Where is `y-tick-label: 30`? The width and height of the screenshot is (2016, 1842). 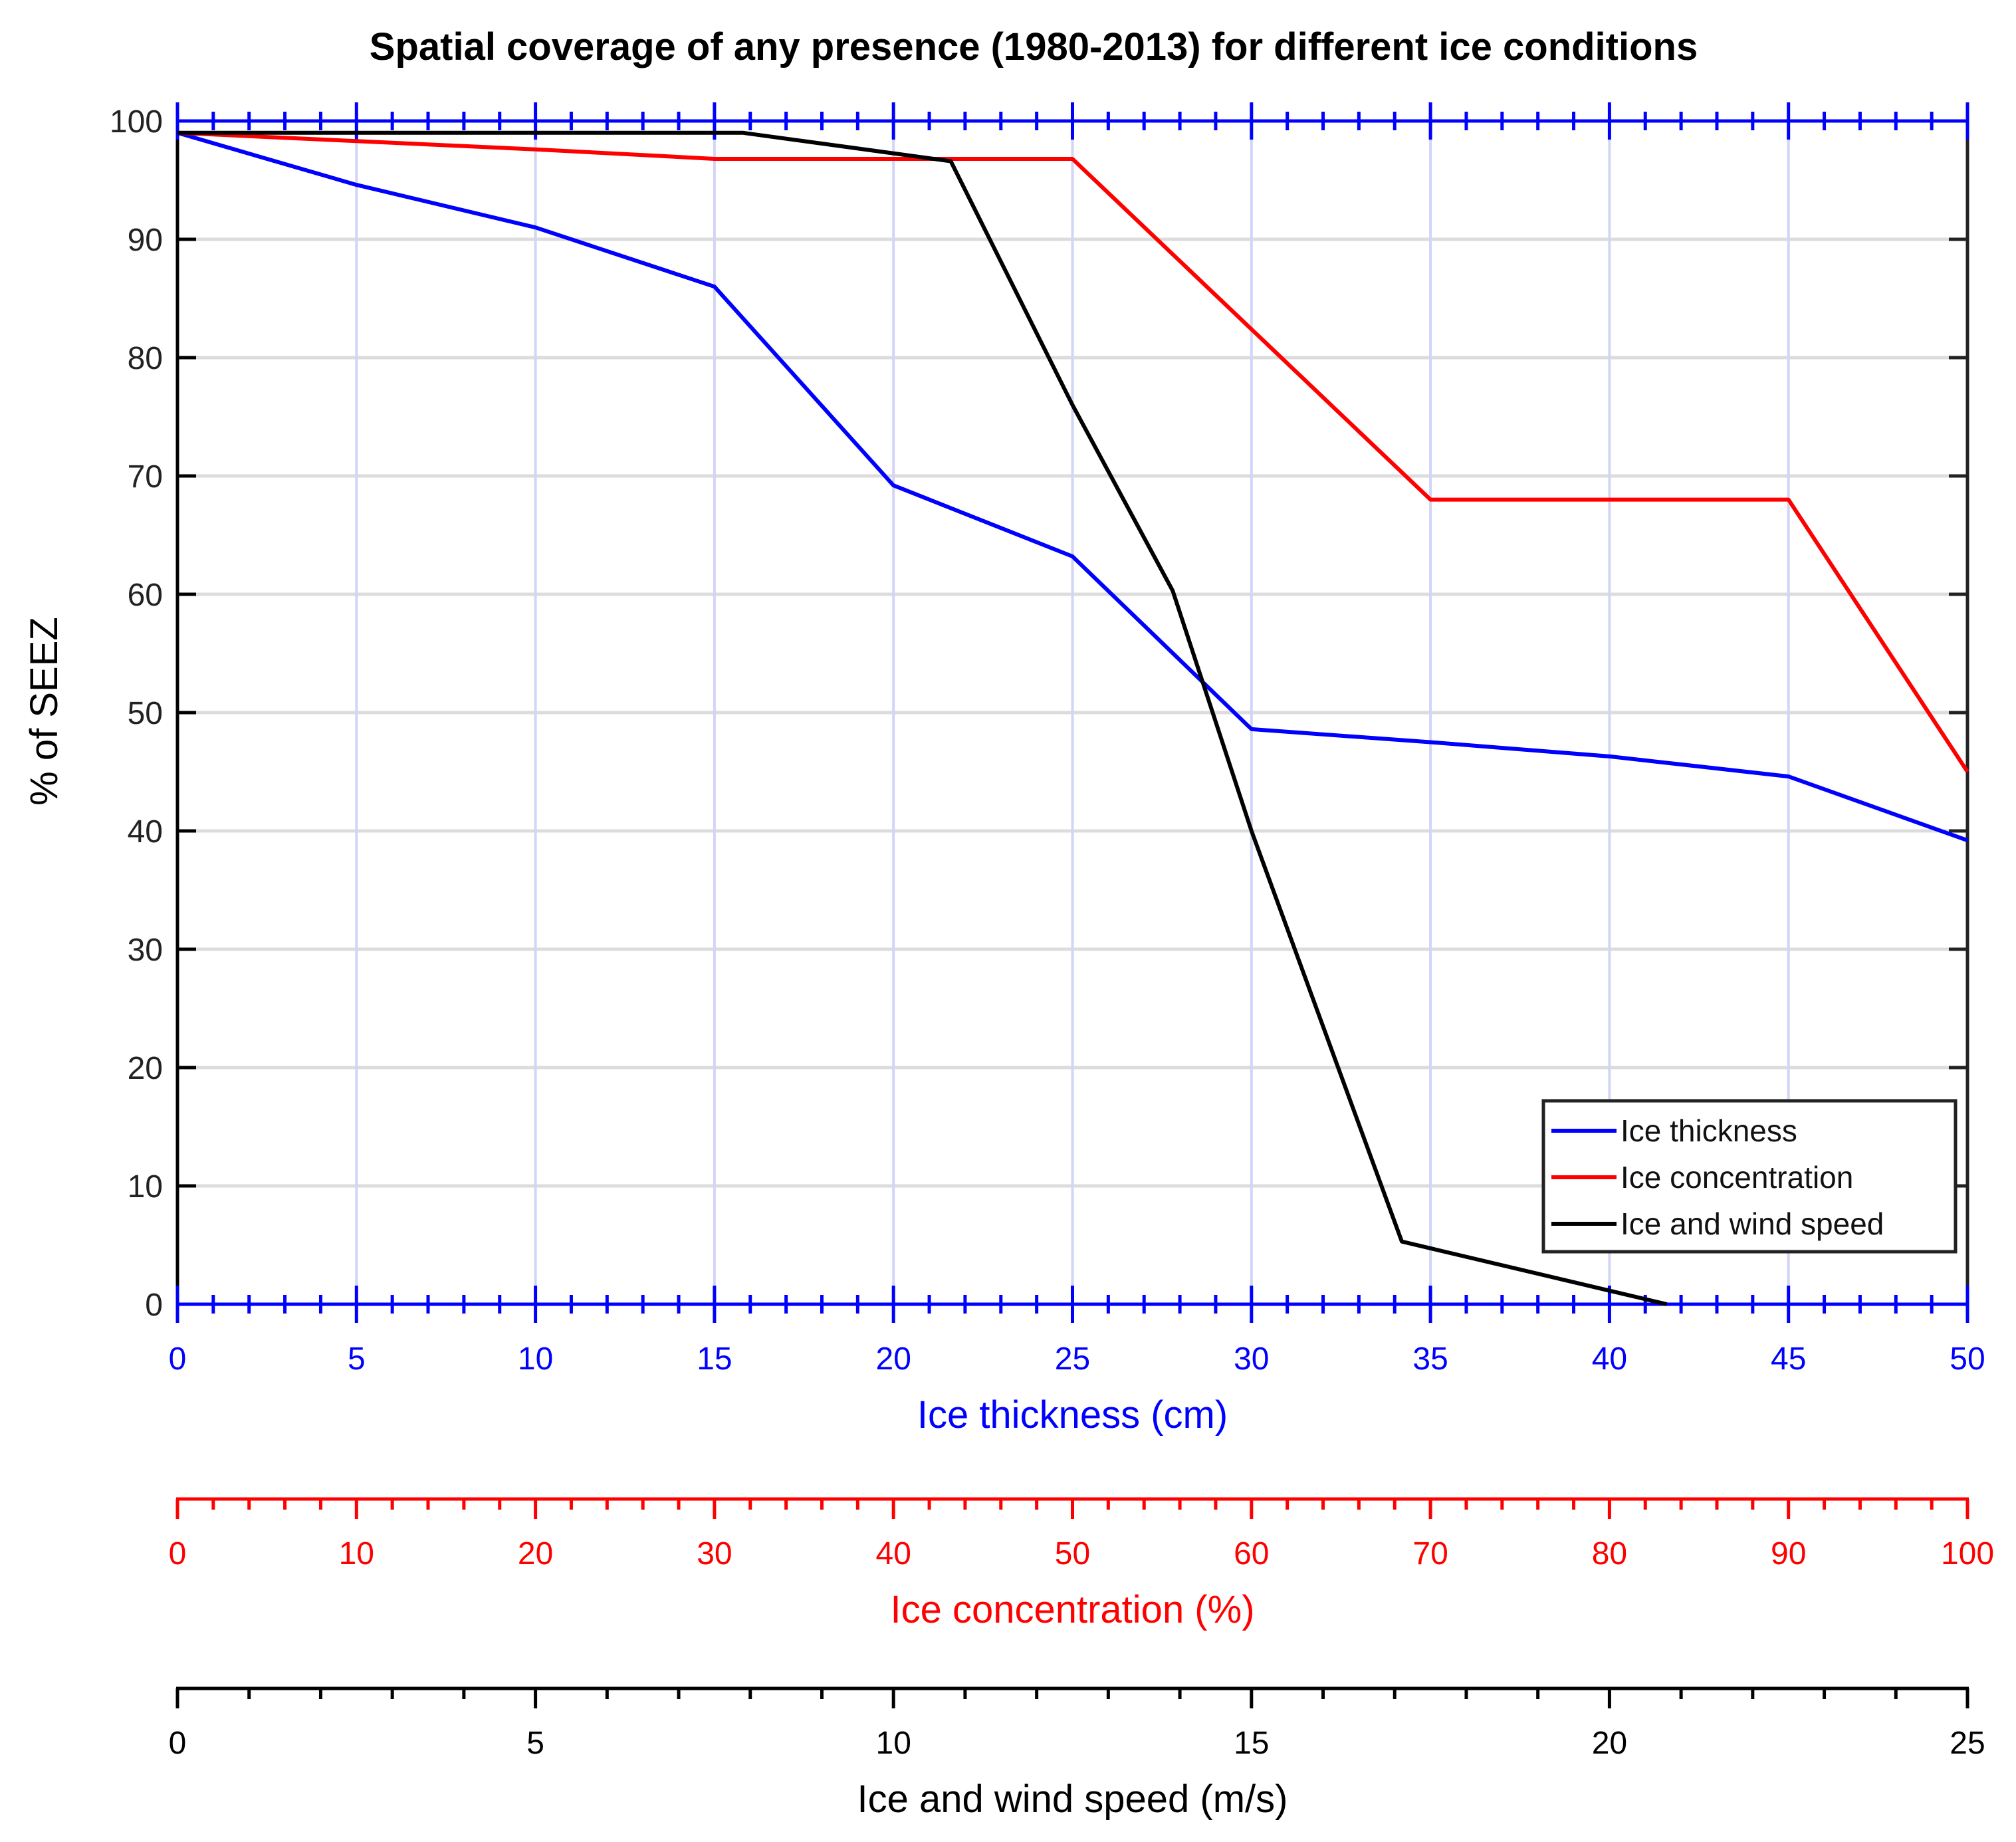
y-tick-label: 30 is located at coordinates (145, 950).